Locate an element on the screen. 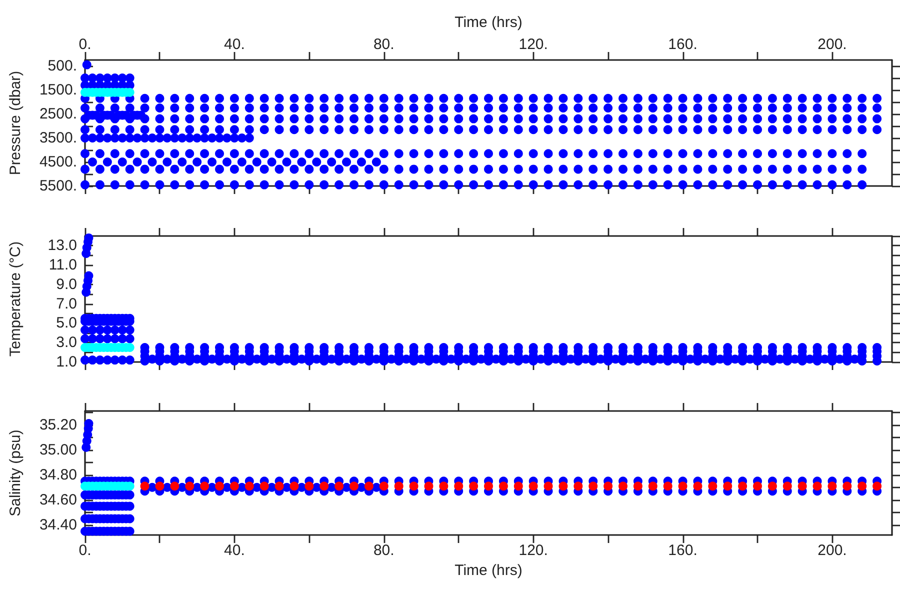 The image size is (900, 600). y-tick-label: 34.40 is located at coordinates (58, 525).